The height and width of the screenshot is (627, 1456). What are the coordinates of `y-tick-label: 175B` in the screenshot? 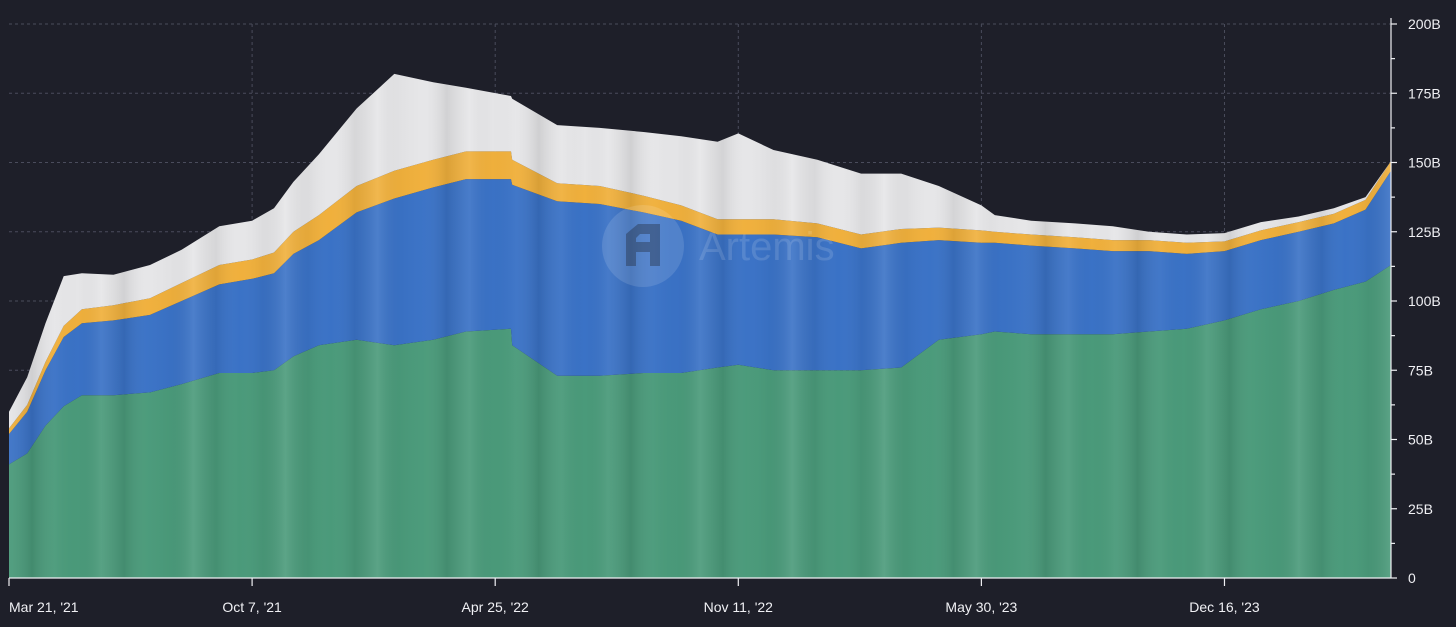 It's located at (1424, 93).